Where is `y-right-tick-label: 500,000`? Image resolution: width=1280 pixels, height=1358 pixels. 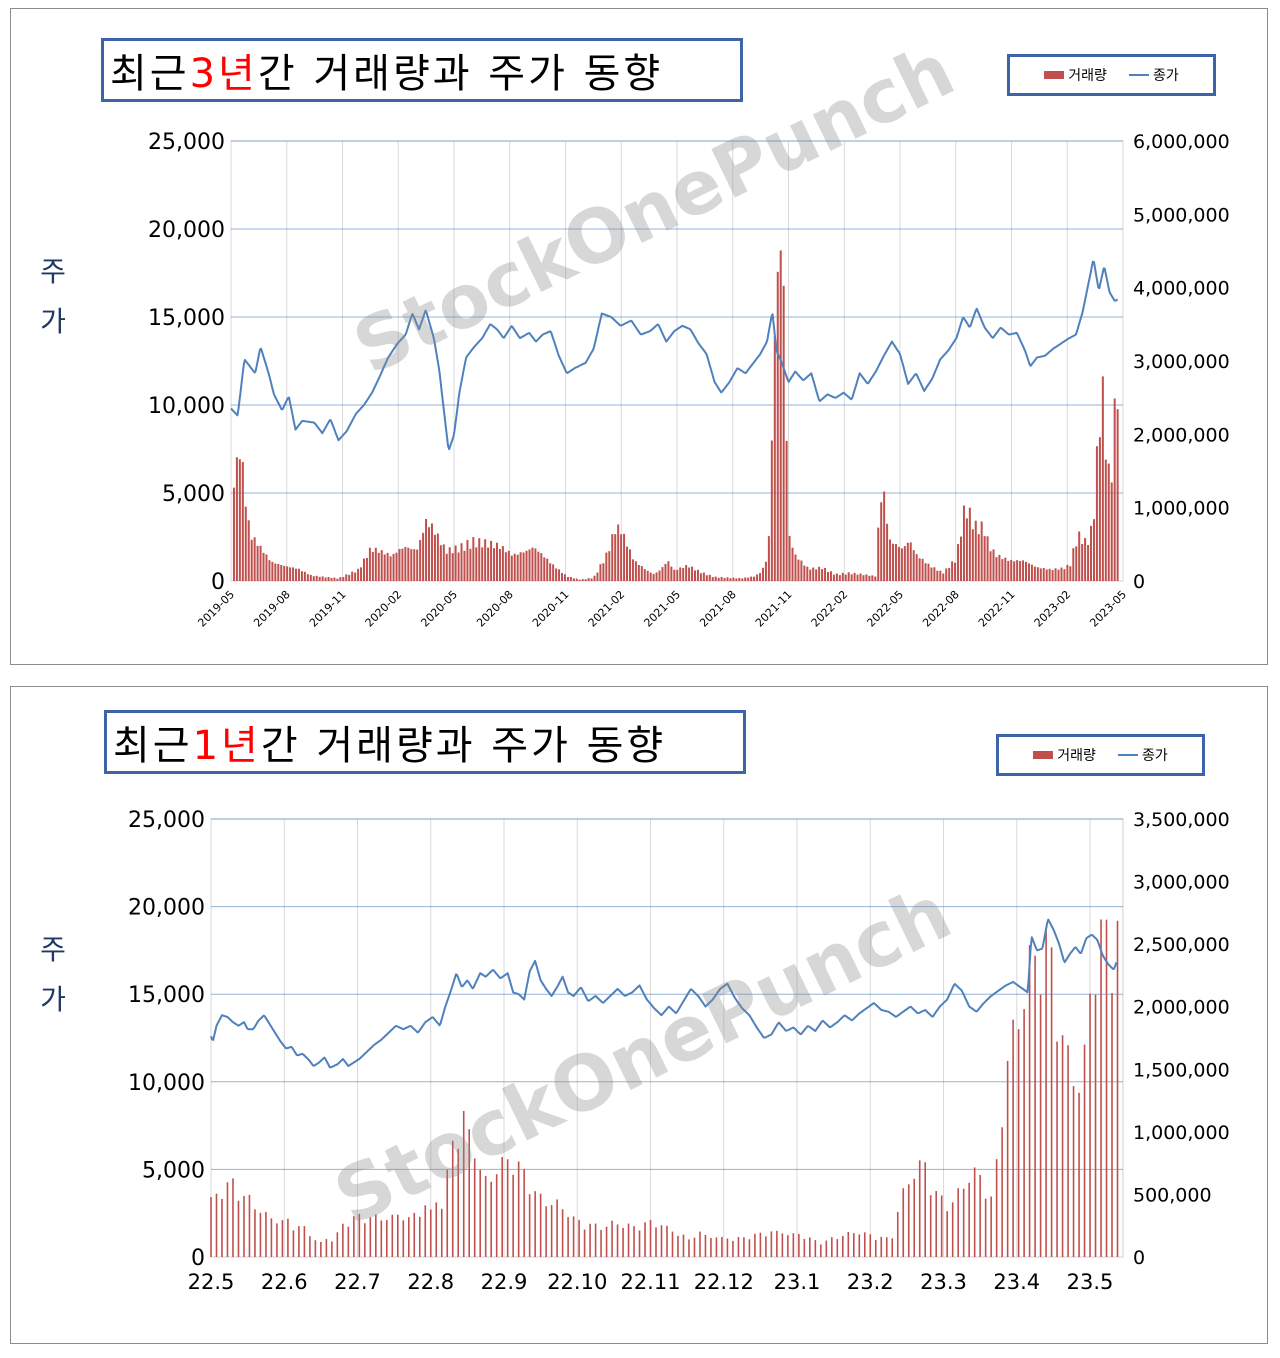 y-right-tick-label: 500,000 is located at coordinates (1172, 1195).